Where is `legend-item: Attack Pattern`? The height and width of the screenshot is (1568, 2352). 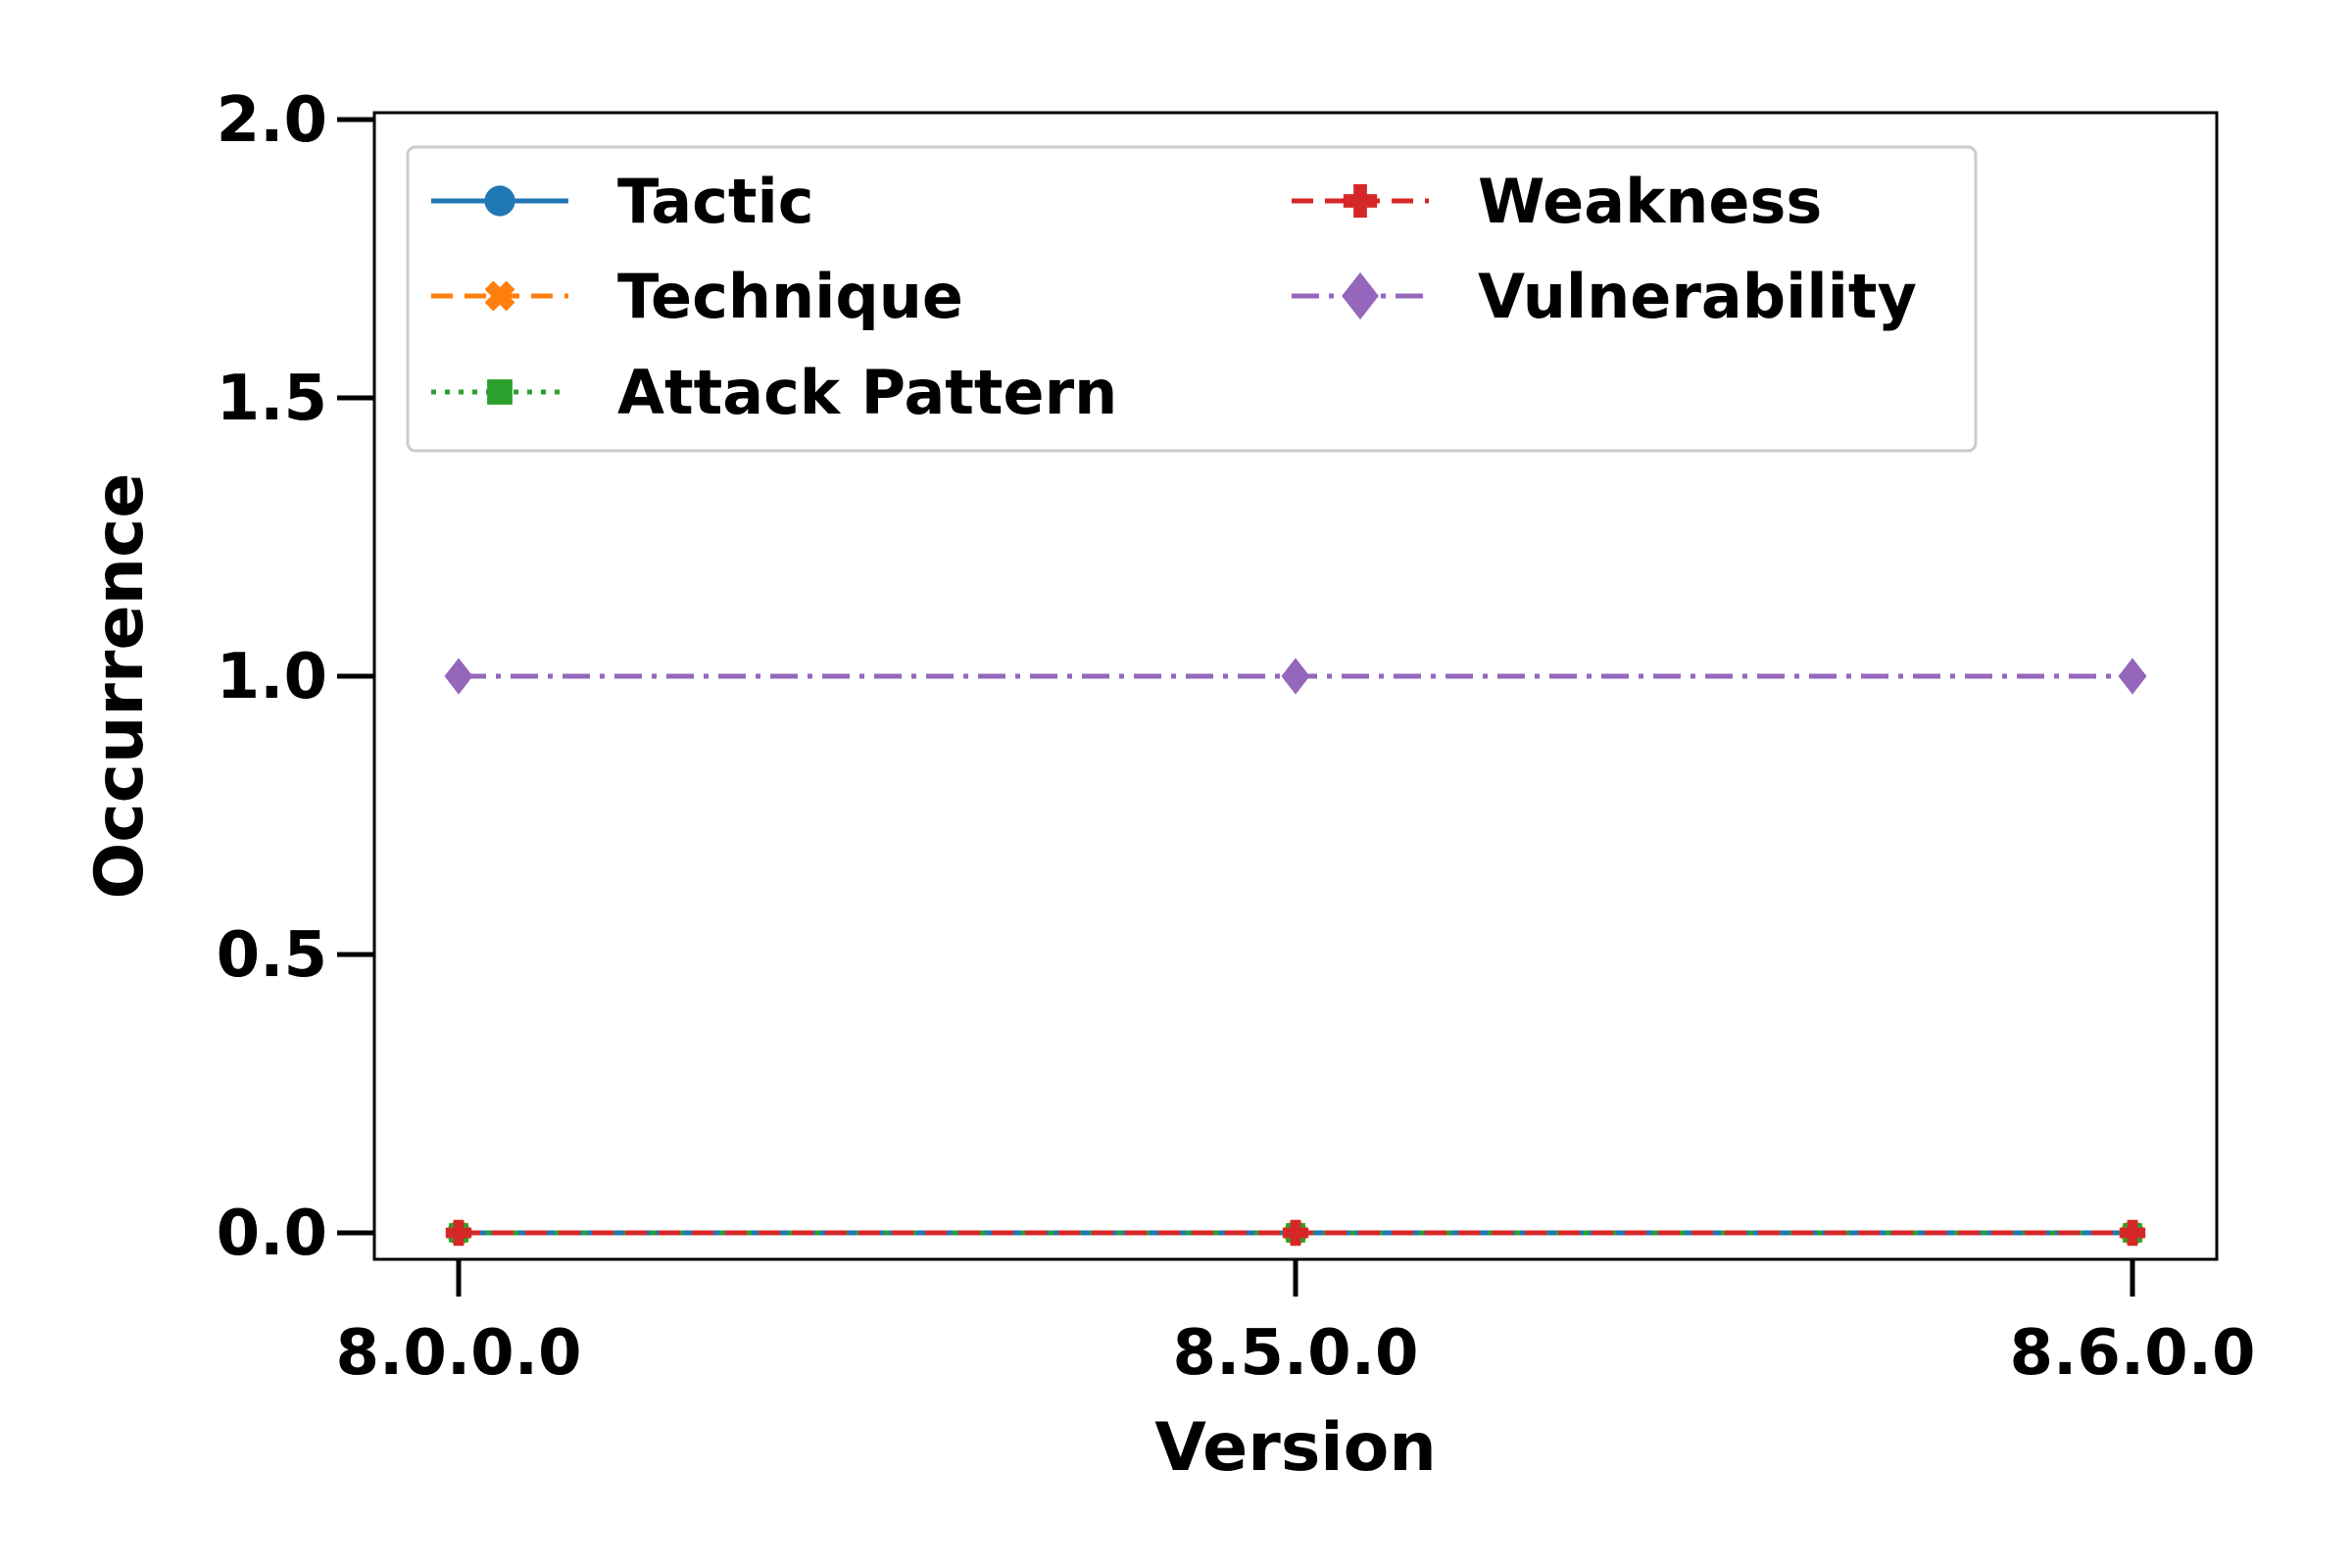 legend-item: Attack Pattern is located at coordinates (774, 392).